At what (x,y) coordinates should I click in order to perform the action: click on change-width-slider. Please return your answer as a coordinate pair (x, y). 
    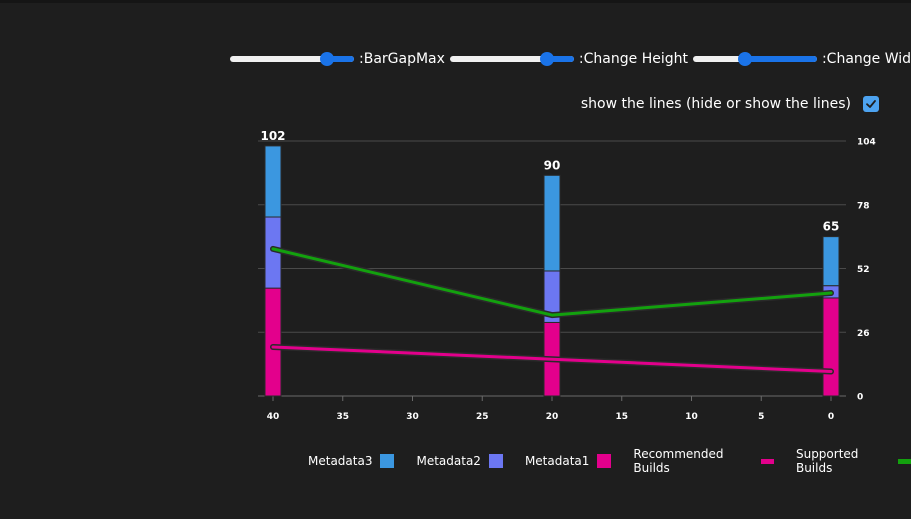
    Looking at the image, I should click on (755, 59).